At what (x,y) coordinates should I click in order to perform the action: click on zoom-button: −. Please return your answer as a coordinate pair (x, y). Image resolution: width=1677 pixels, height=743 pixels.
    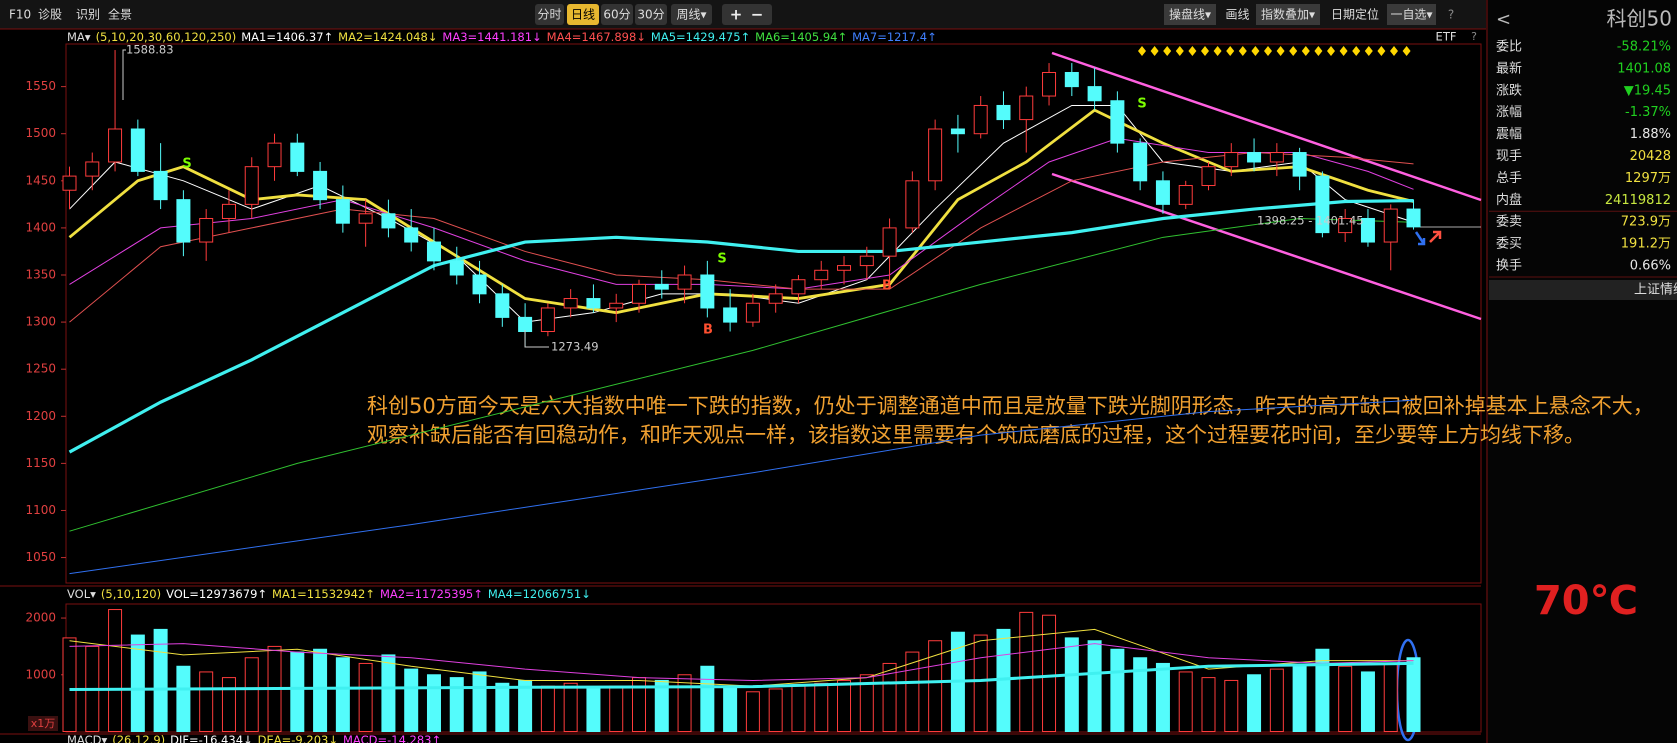
    Looking at the image, I should click on (757, 15).